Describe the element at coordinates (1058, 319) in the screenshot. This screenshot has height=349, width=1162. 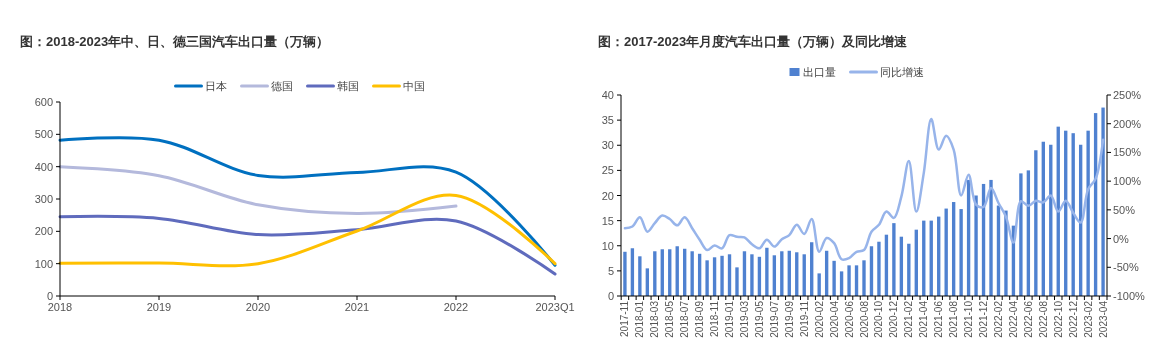
I see `x-tick-label: 2022-10` at that location.